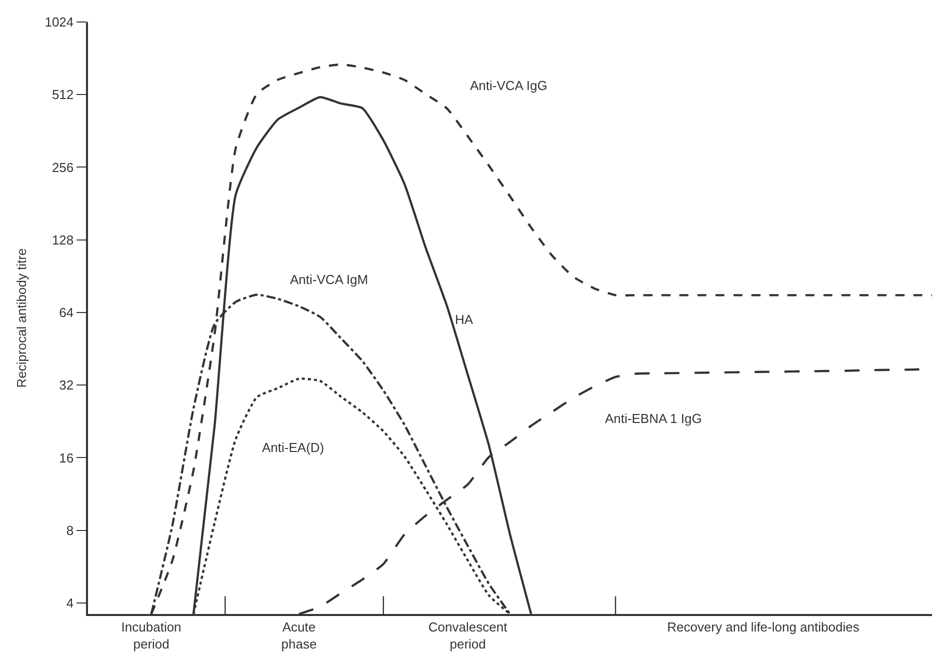  I want to click on y-tick-label: 4, so click(70, 603).